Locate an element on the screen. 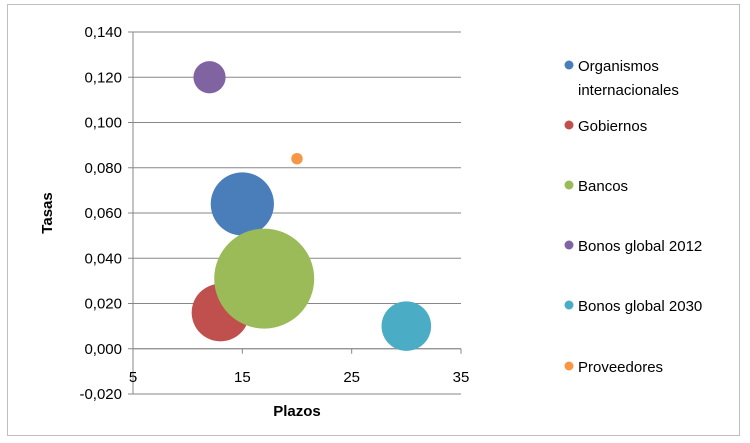 The height and width of the screenshot is (443, 750). bubble-proveedores is located at coordinates (297, 159).